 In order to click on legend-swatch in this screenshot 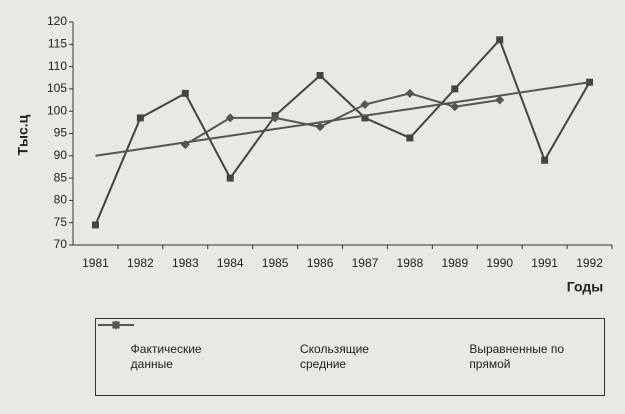, I will do `click(116, 325)`.